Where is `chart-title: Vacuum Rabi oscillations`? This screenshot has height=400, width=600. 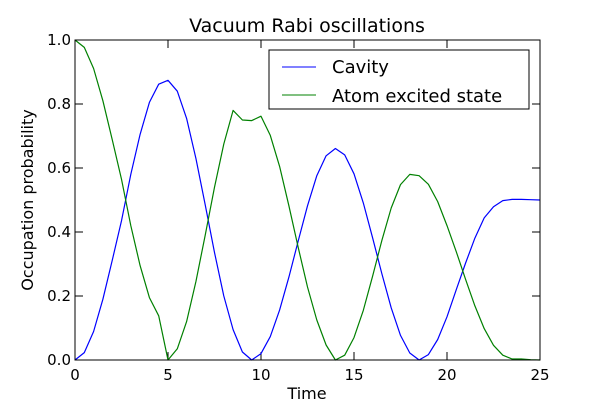
chart-title: Vacuum Rabi oscillations is located at coordinates (307, 26).